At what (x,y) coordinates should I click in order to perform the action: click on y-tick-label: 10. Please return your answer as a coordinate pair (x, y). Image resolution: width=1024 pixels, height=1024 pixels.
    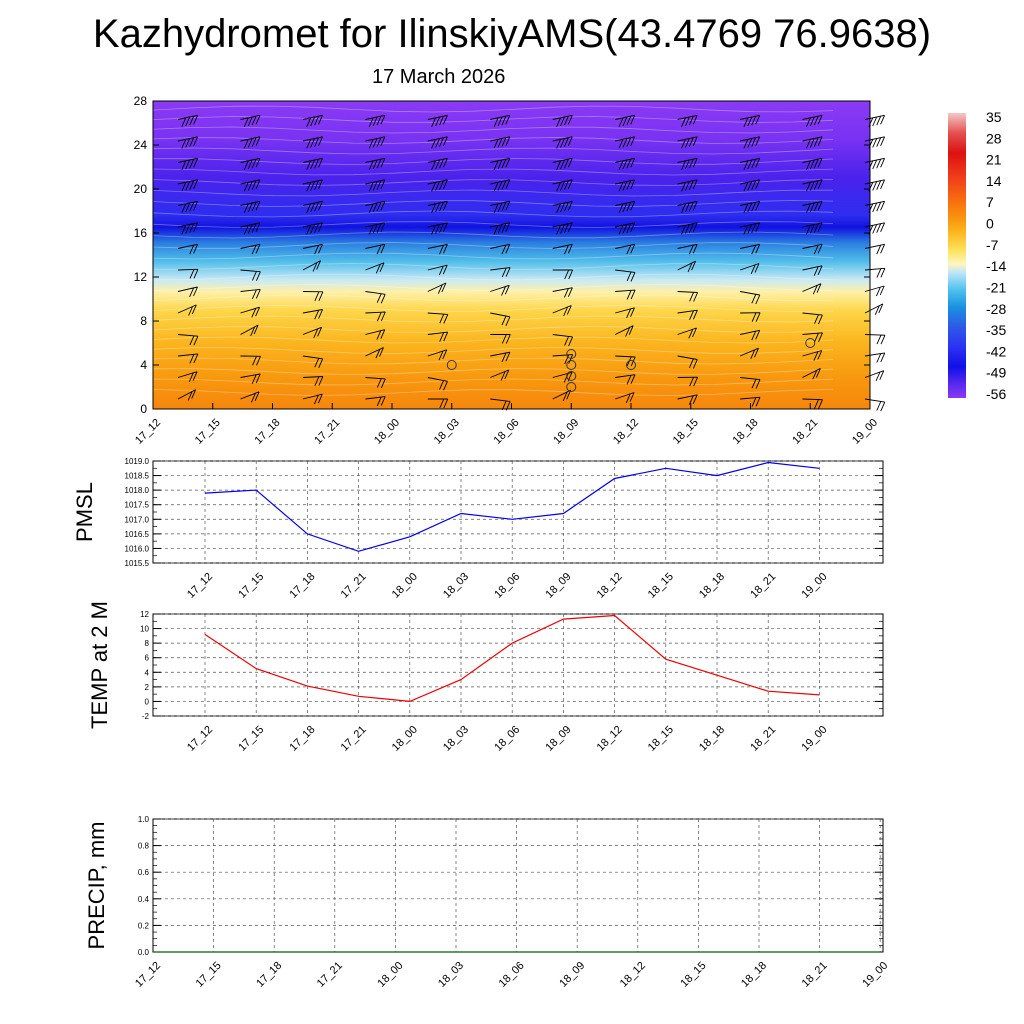
    Looking at the image, I should click on (144, 629).